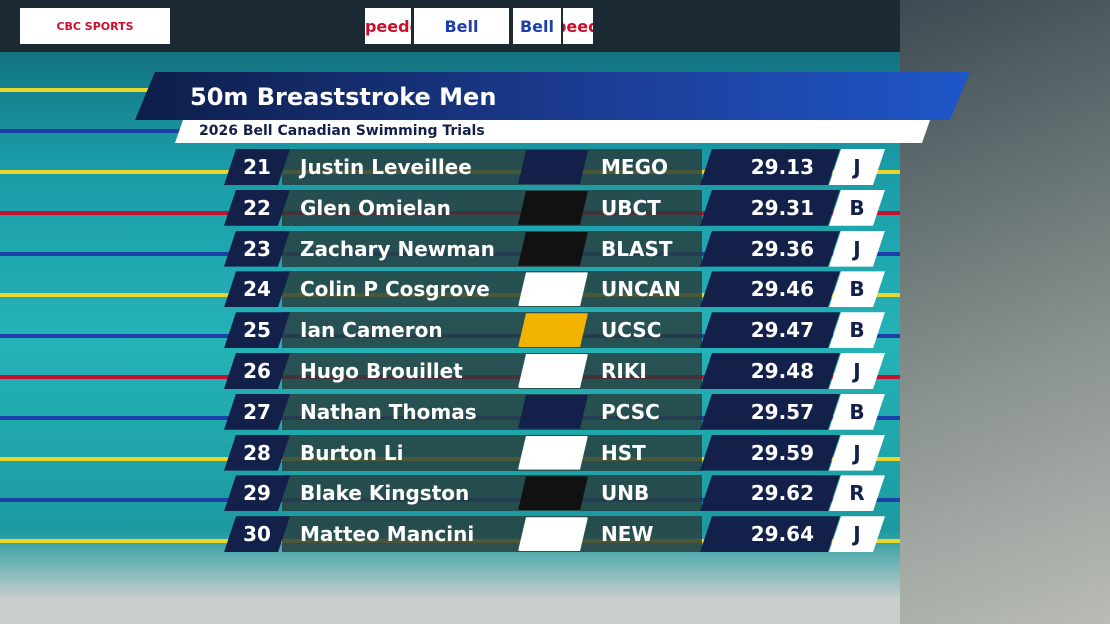 The image size is (1110, 624). I want to click on time: 29.36, so click(770, 249).